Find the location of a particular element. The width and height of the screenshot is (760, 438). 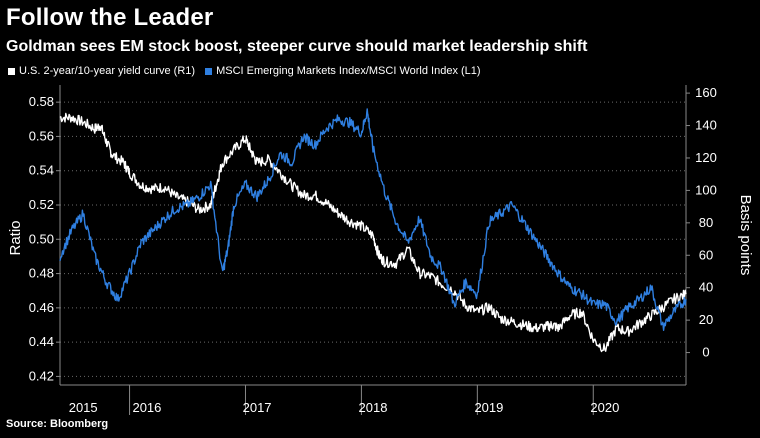

x-tick-label-4: 2019 is located at coordinates (488, 407).